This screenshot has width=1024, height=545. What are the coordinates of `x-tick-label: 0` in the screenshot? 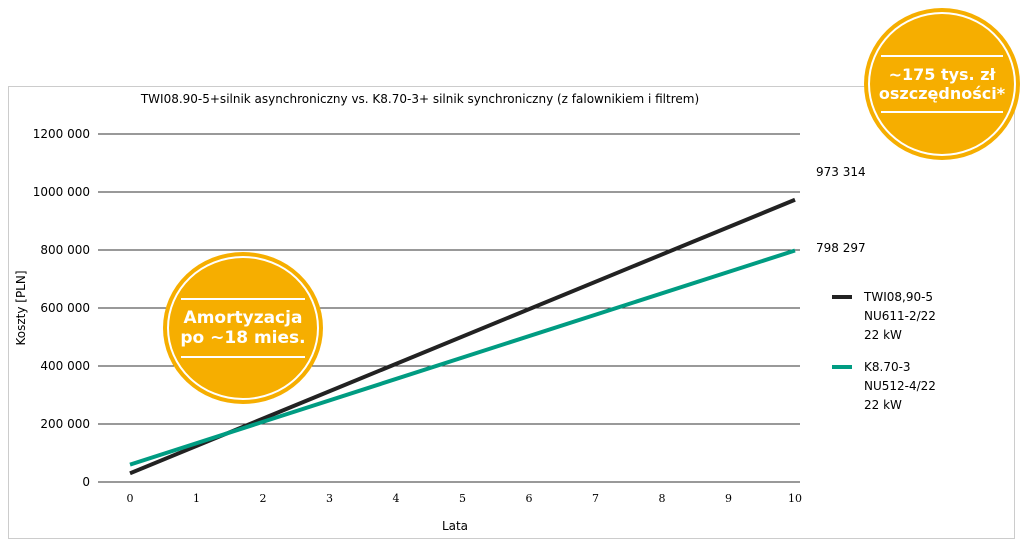 It's located at (130, 498).